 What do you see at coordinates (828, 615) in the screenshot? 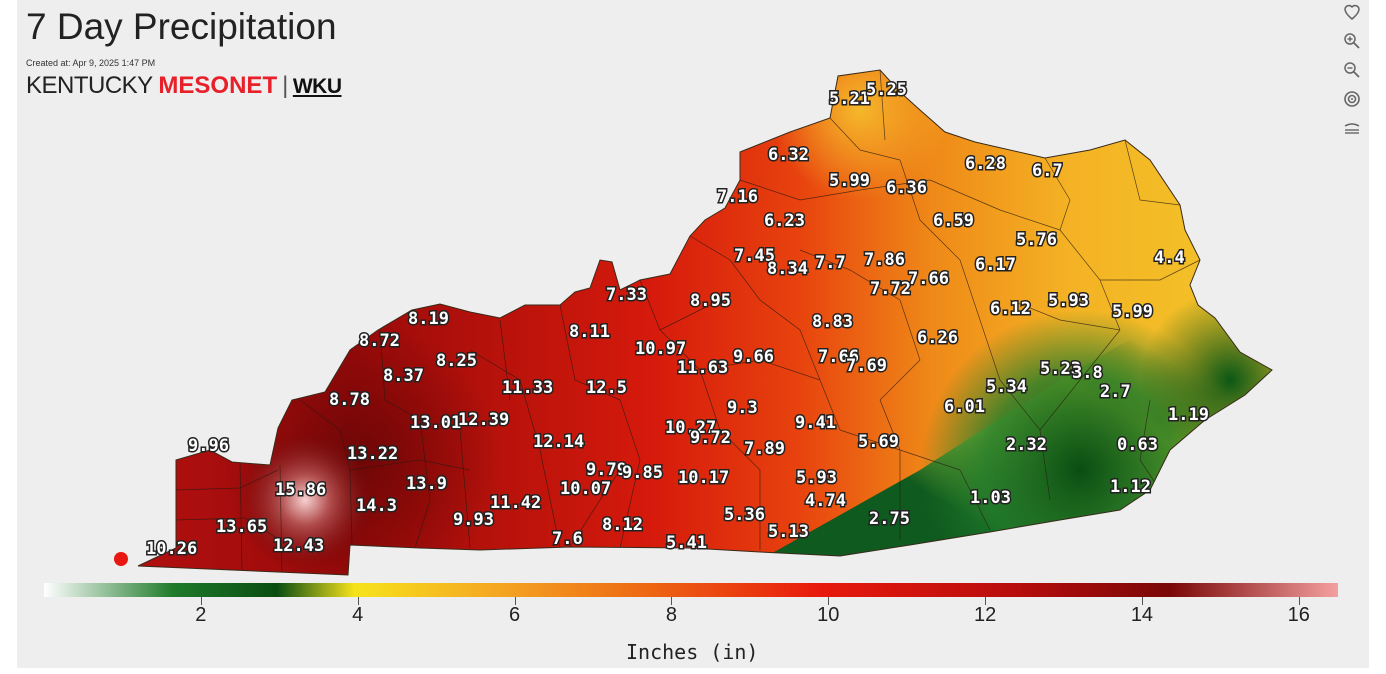
I see `legend-tick-label: 10` at bounding box center [828, 615].